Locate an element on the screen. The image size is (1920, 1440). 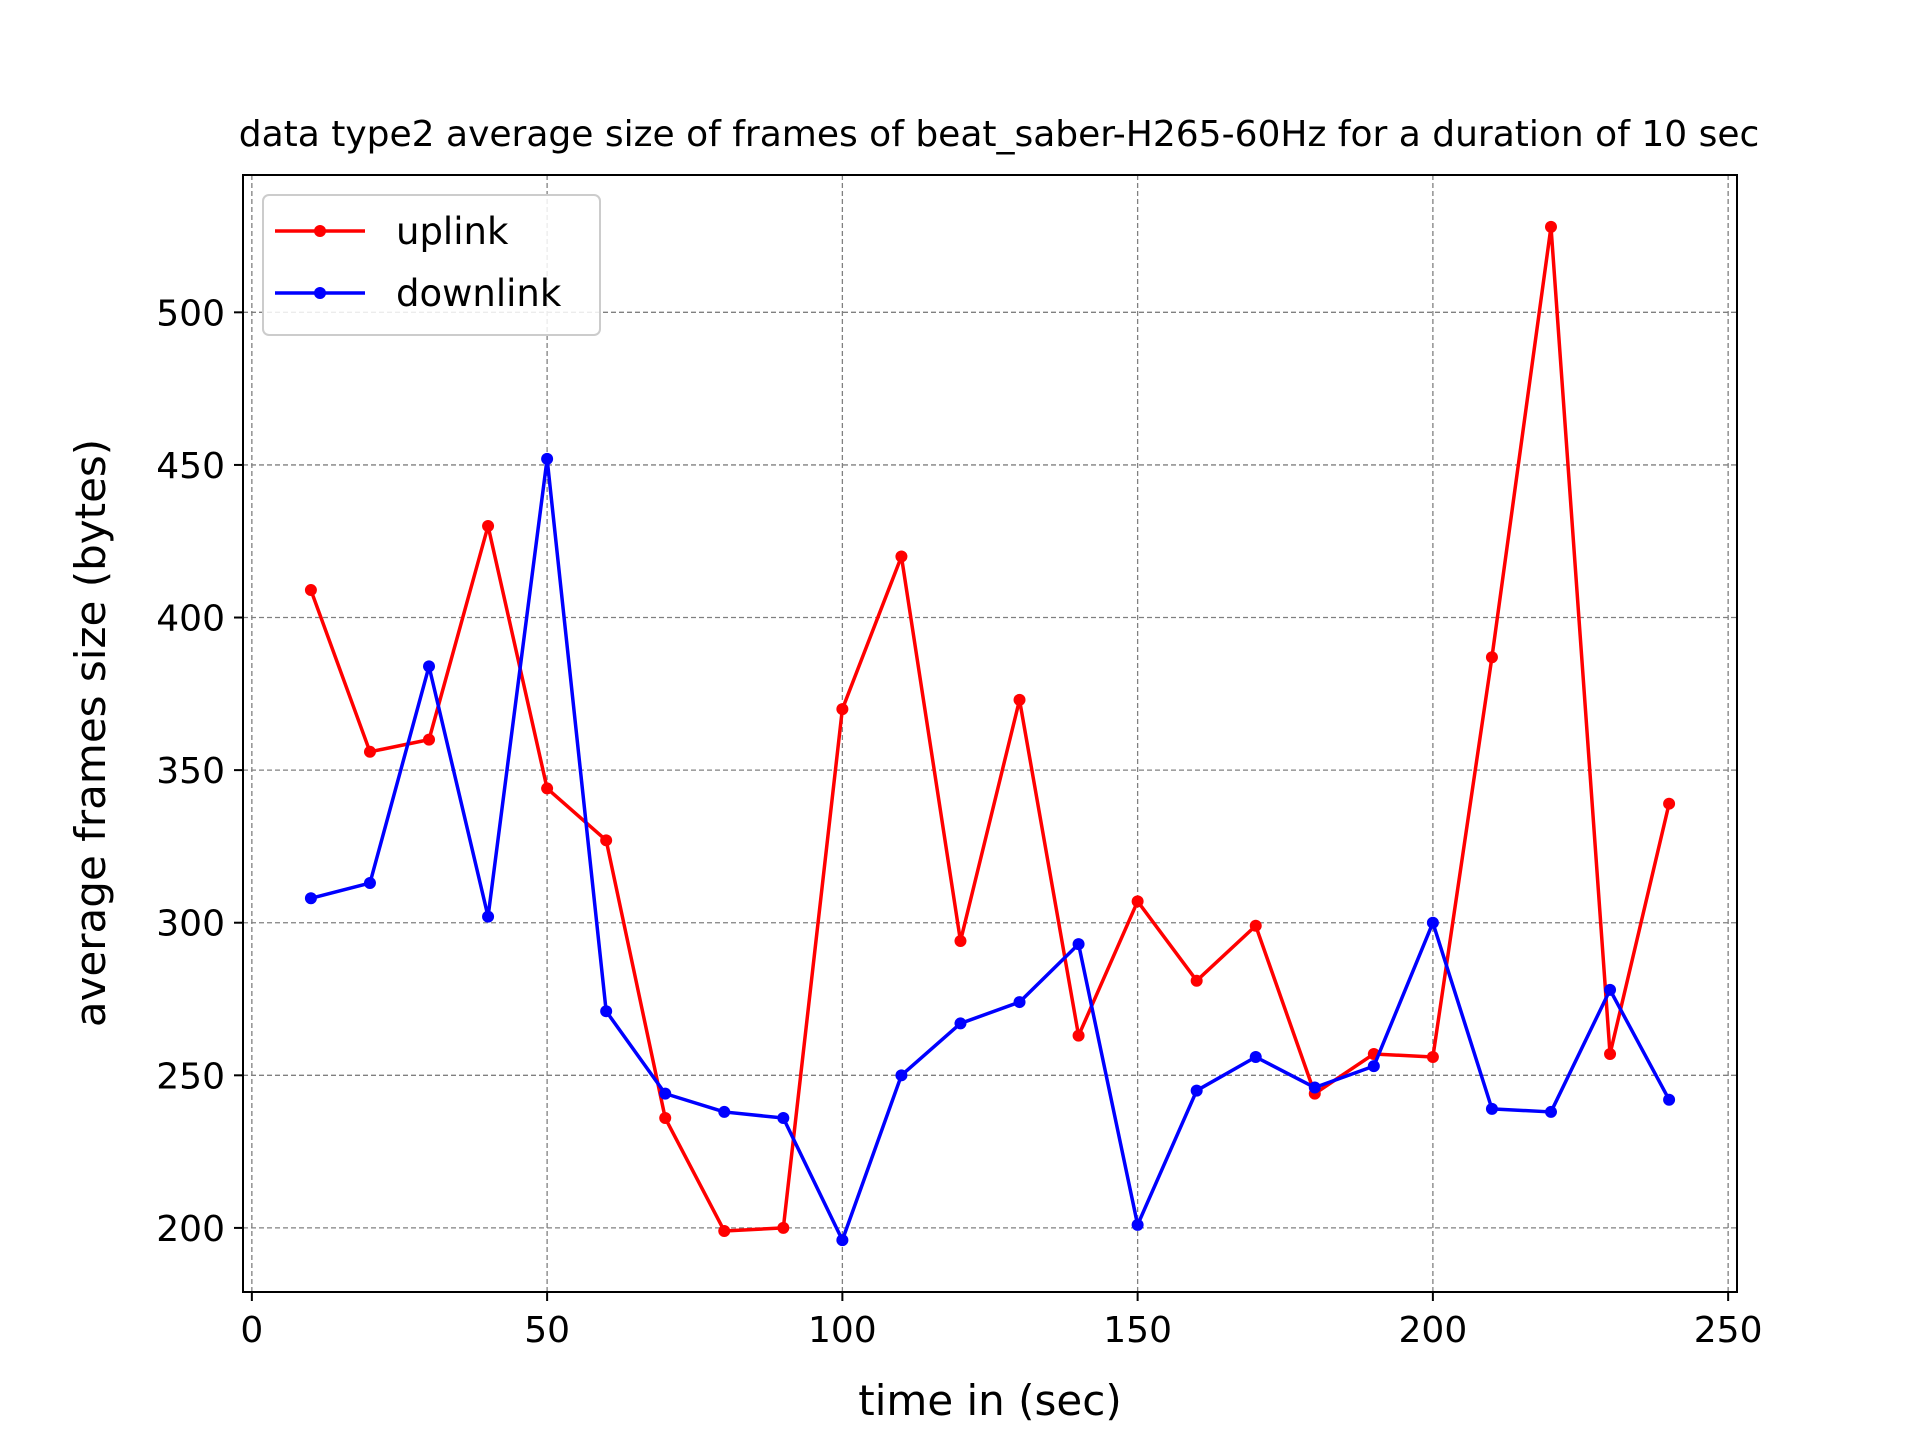
legend-marker-uplink is located at coordinates (320, 231).